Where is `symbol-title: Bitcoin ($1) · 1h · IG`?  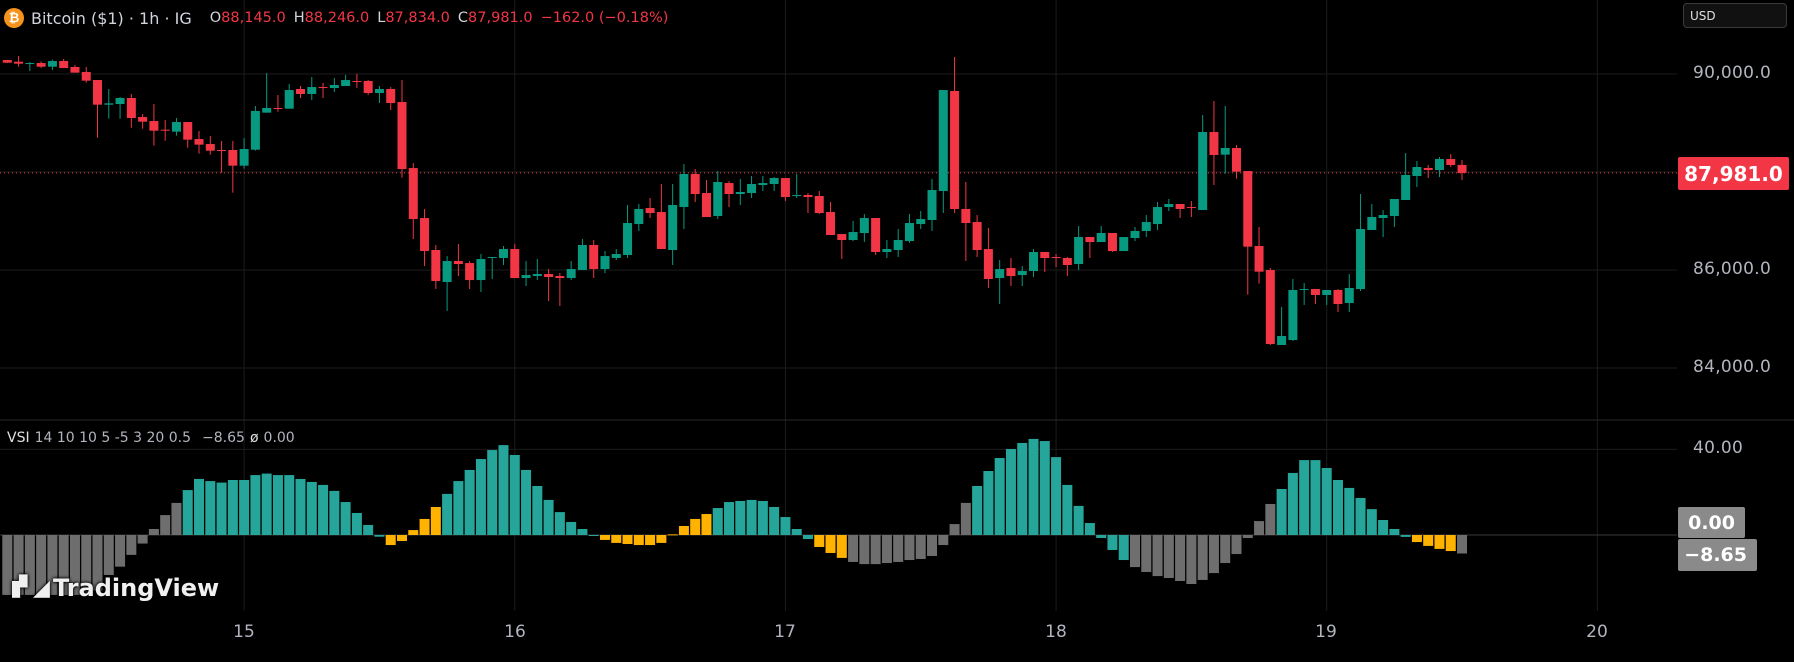 symbol-title: Bitcoin ($1) · 1h · IG is located at coordinates (111, 18).